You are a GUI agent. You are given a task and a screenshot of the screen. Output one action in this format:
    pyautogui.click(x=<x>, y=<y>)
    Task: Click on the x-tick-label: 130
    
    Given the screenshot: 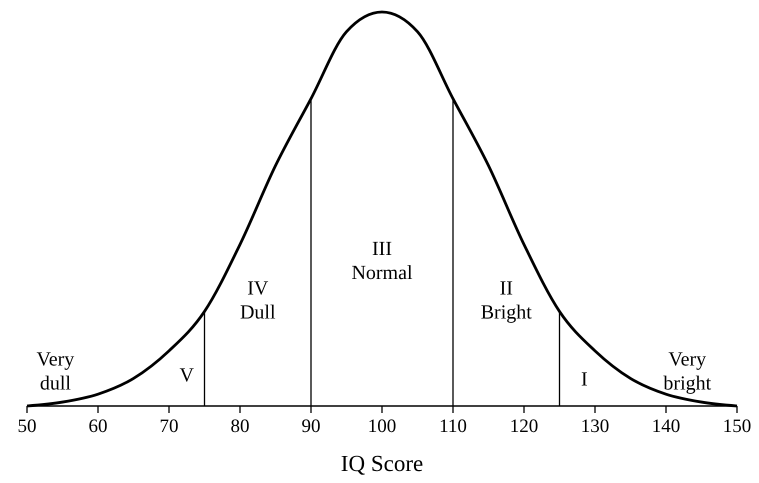 What is the action you would take?
    pyautogui.click(x=595, y=426)
    